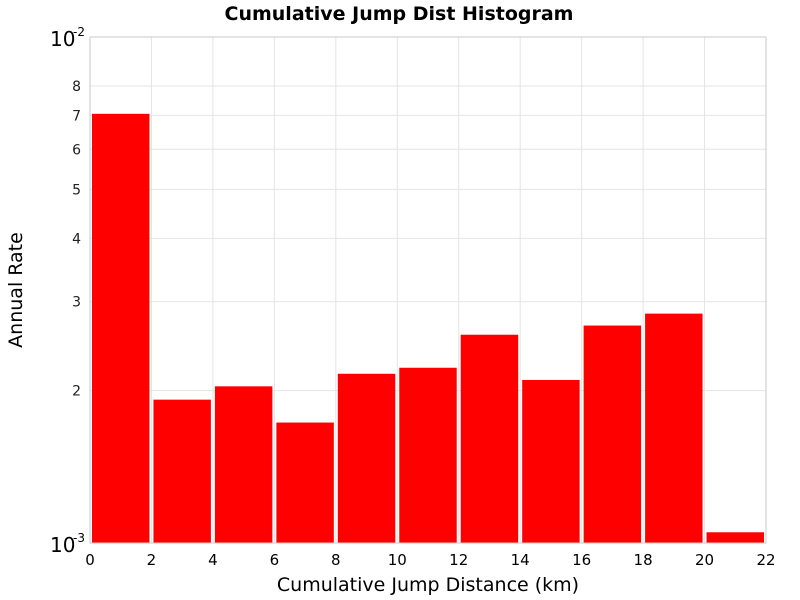 The height and width of the screenshot is (600, 800). What do you see at coordinates (336, 560) in the screenshot?
I see `x-tick-label: 8` at bounding box center [336, 560].